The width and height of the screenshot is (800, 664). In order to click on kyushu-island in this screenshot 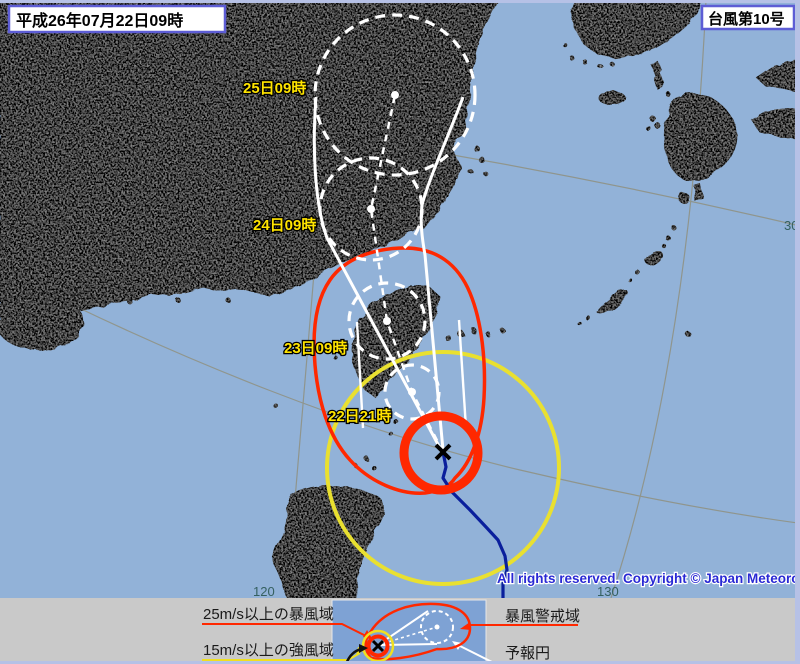, I will do `click(700, 137)`.